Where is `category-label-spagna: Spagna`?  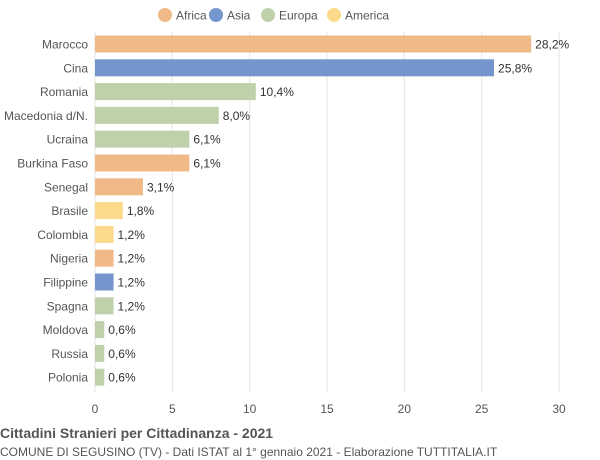
category-label-spagna: Spagna is located at coordinates (68, 306).